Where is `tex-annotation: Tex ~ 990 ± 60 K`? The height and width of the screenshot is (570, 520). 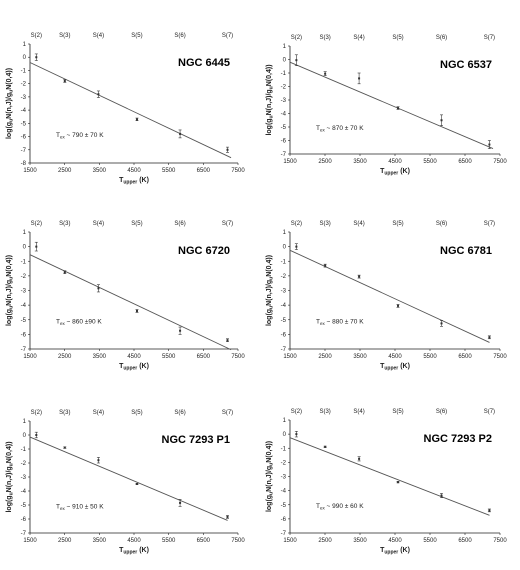
tex-annotation: Tex ~ 990 ± 60 K is located at coordinates (340, 507).